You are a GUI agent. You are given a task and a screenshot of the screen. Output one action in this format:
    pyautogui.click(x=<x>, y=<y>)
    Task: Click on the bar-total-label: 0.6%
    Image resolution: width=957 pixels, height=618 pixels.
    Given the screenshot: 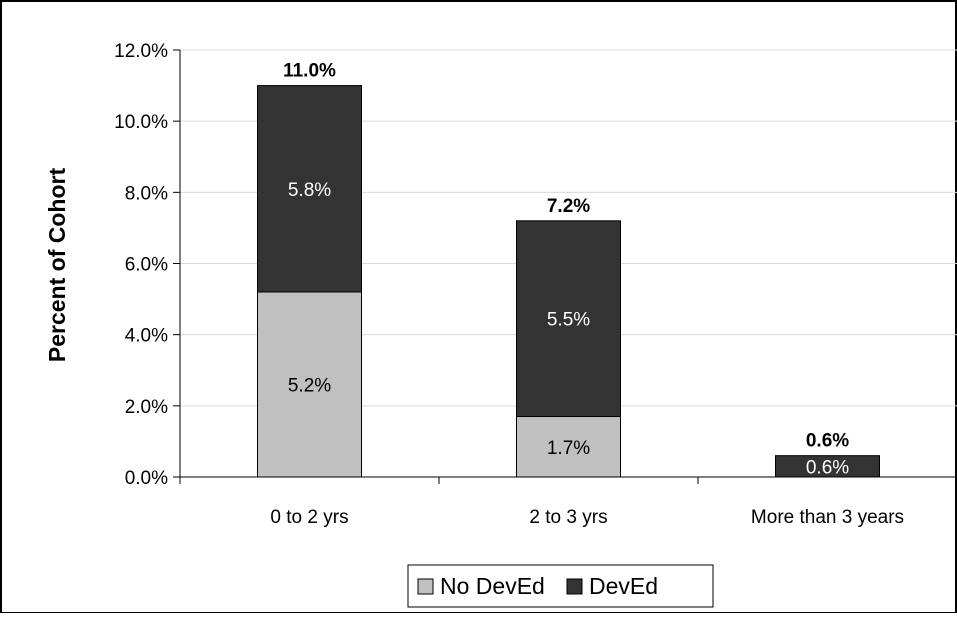 What is the action you would take?
    pyautogui.click(x=827, y=441)
    